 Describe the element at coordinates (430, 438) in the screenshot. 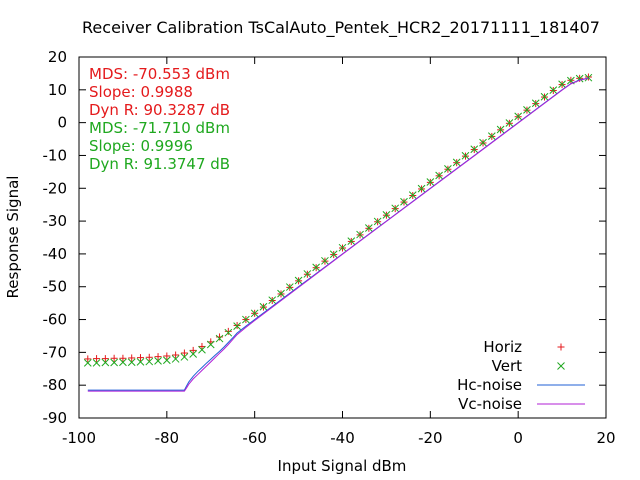

I see `x-tick-label: -20` at that location.